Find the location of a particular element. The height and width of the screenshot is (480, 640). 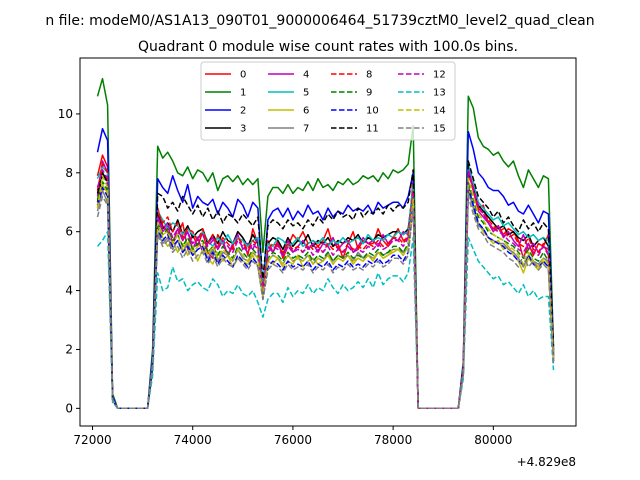

y-tick-label: 4 is located at coordinates (69, 291).